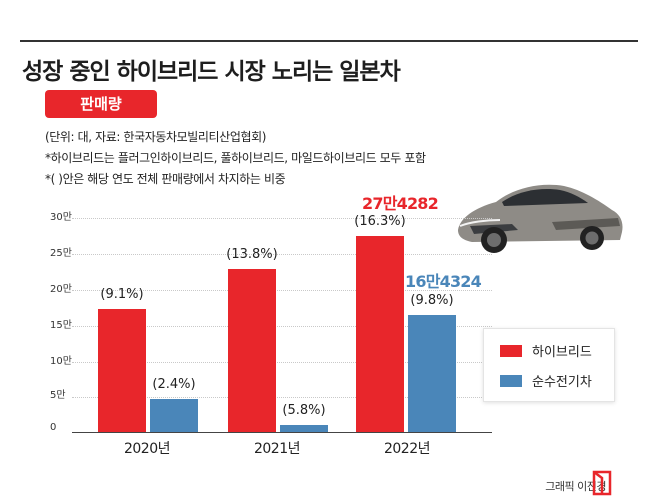 This screenshot has height=504, width=658. I want to click on y-tick: 10만, so click(61, 361).